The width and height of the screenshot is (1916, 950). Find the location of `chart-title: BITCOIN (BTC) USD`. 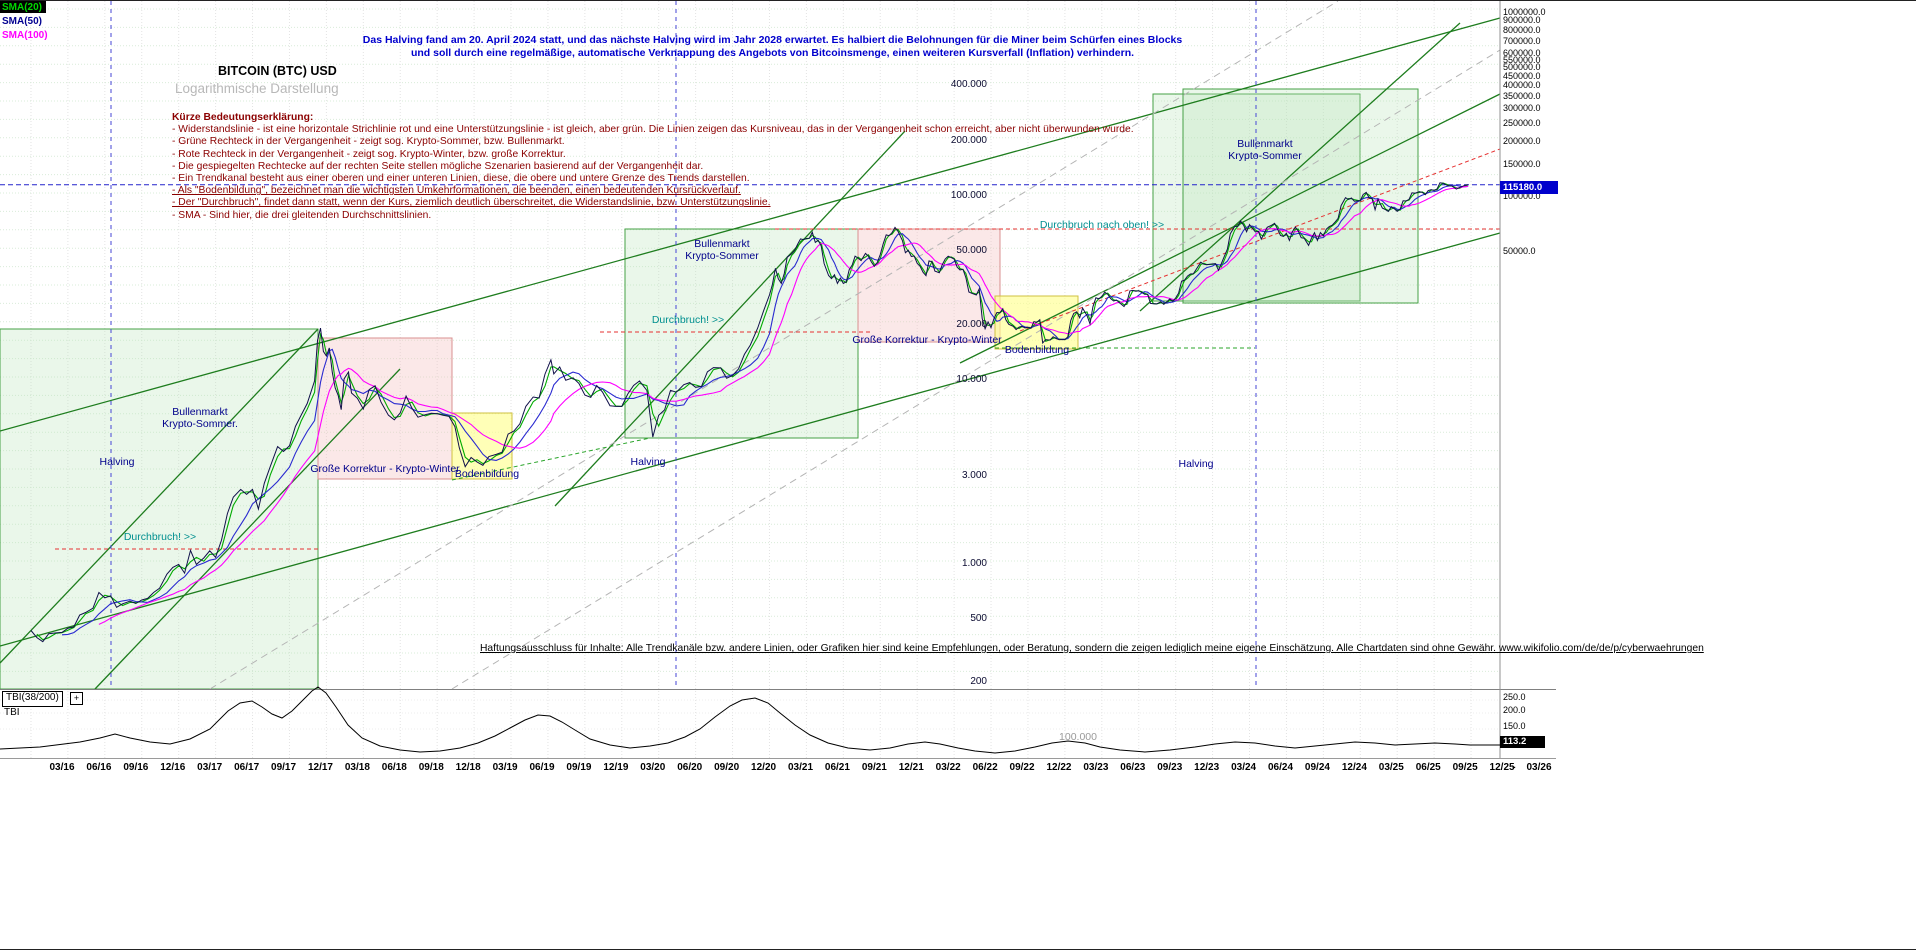

chart-title: BITCOIN (BTC) USD is located at coordinates (277, 71).